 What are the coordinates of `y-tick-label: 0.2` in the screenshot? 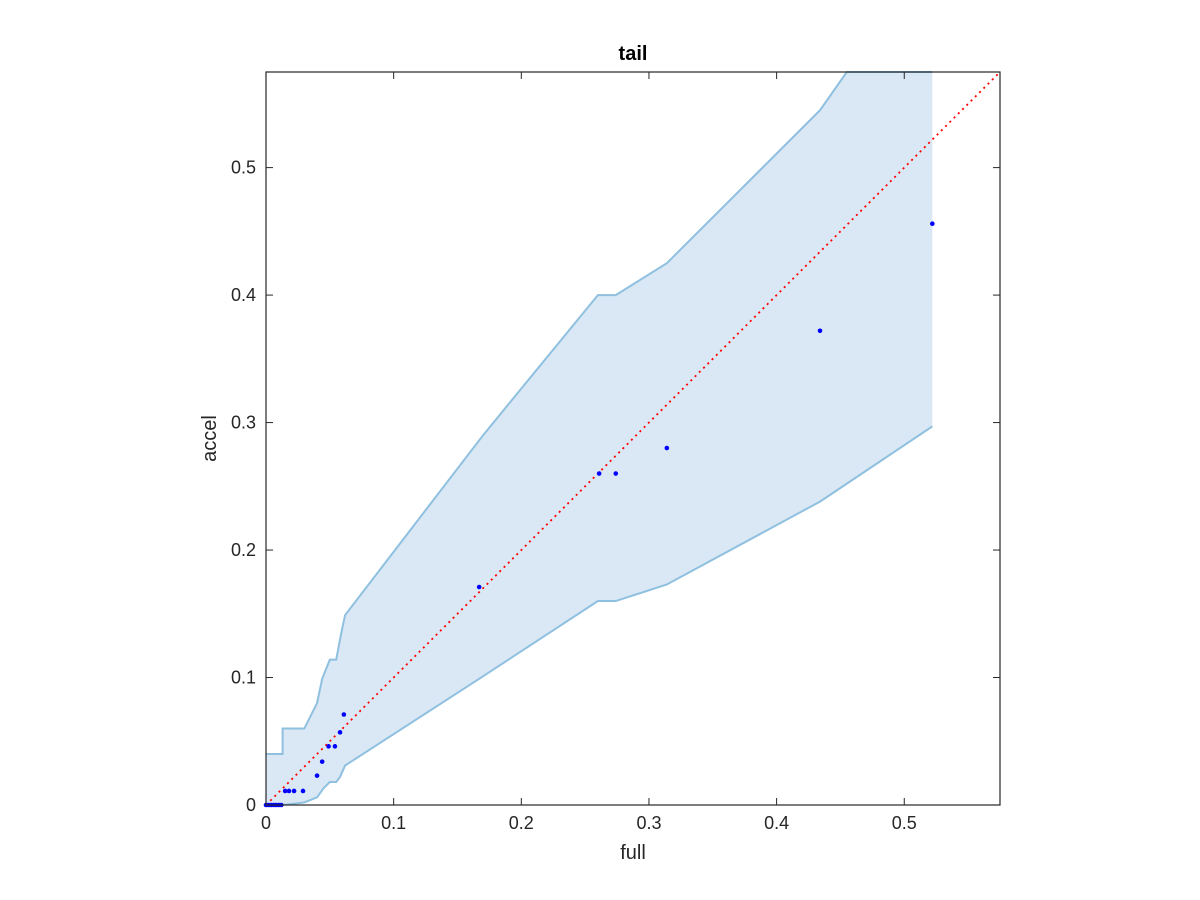 It's located at (243, 550).